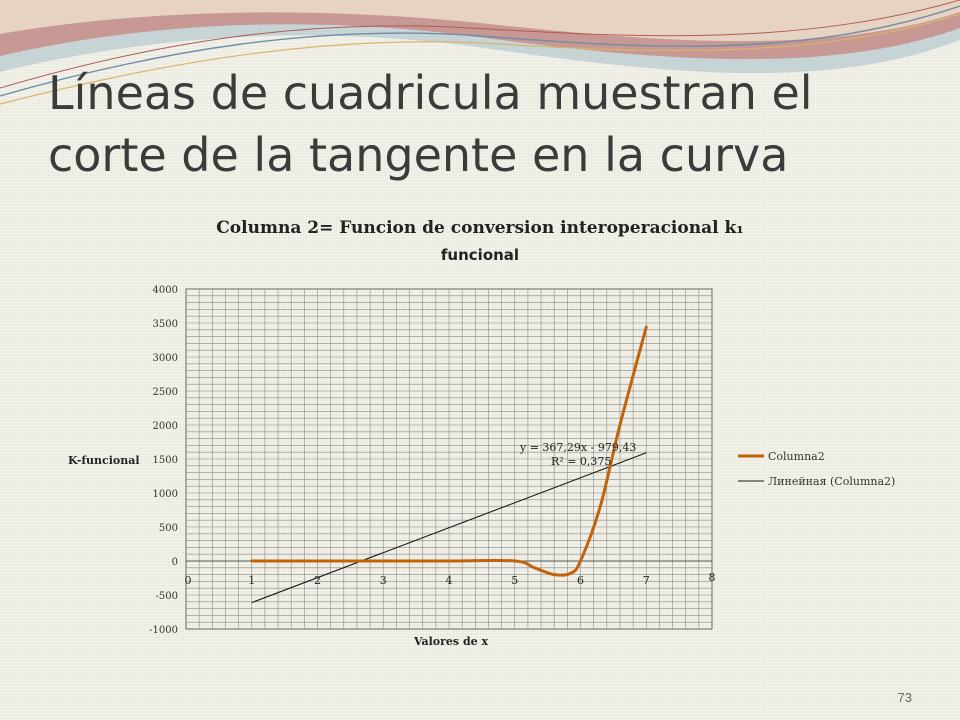  I want to click on slide-title-line-1: Líneas de cuadricula muestran el, so click(430, 93).